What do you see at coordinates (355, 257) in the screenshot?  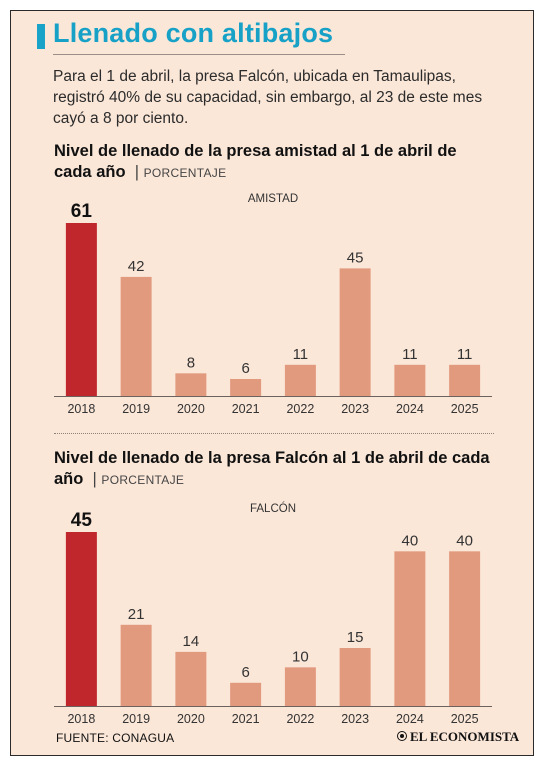 I see `value-label-2023: 45` at bounding box center [355, 257].